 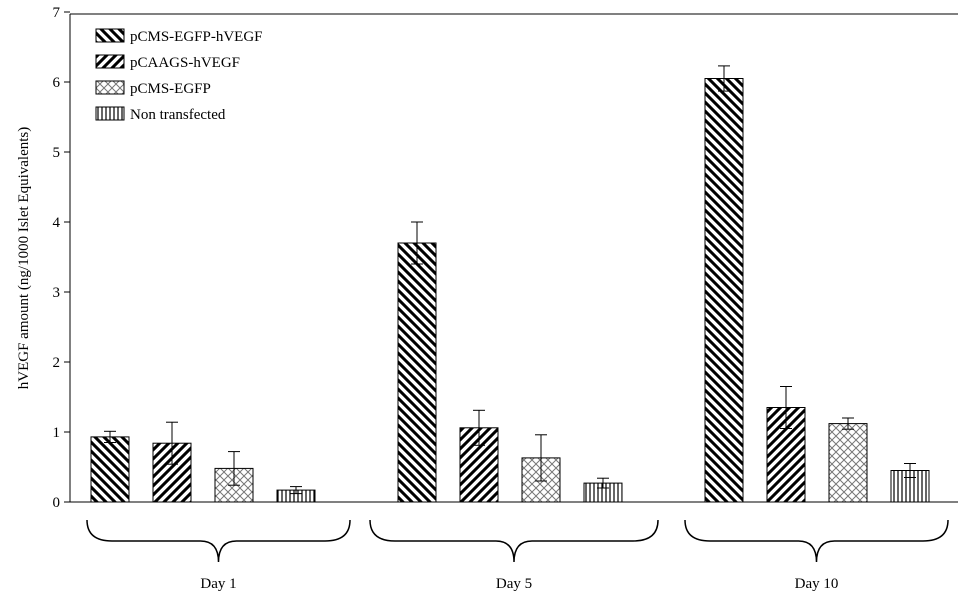 I want to click on y-tick-label: 1, so click(x=57, y=433).